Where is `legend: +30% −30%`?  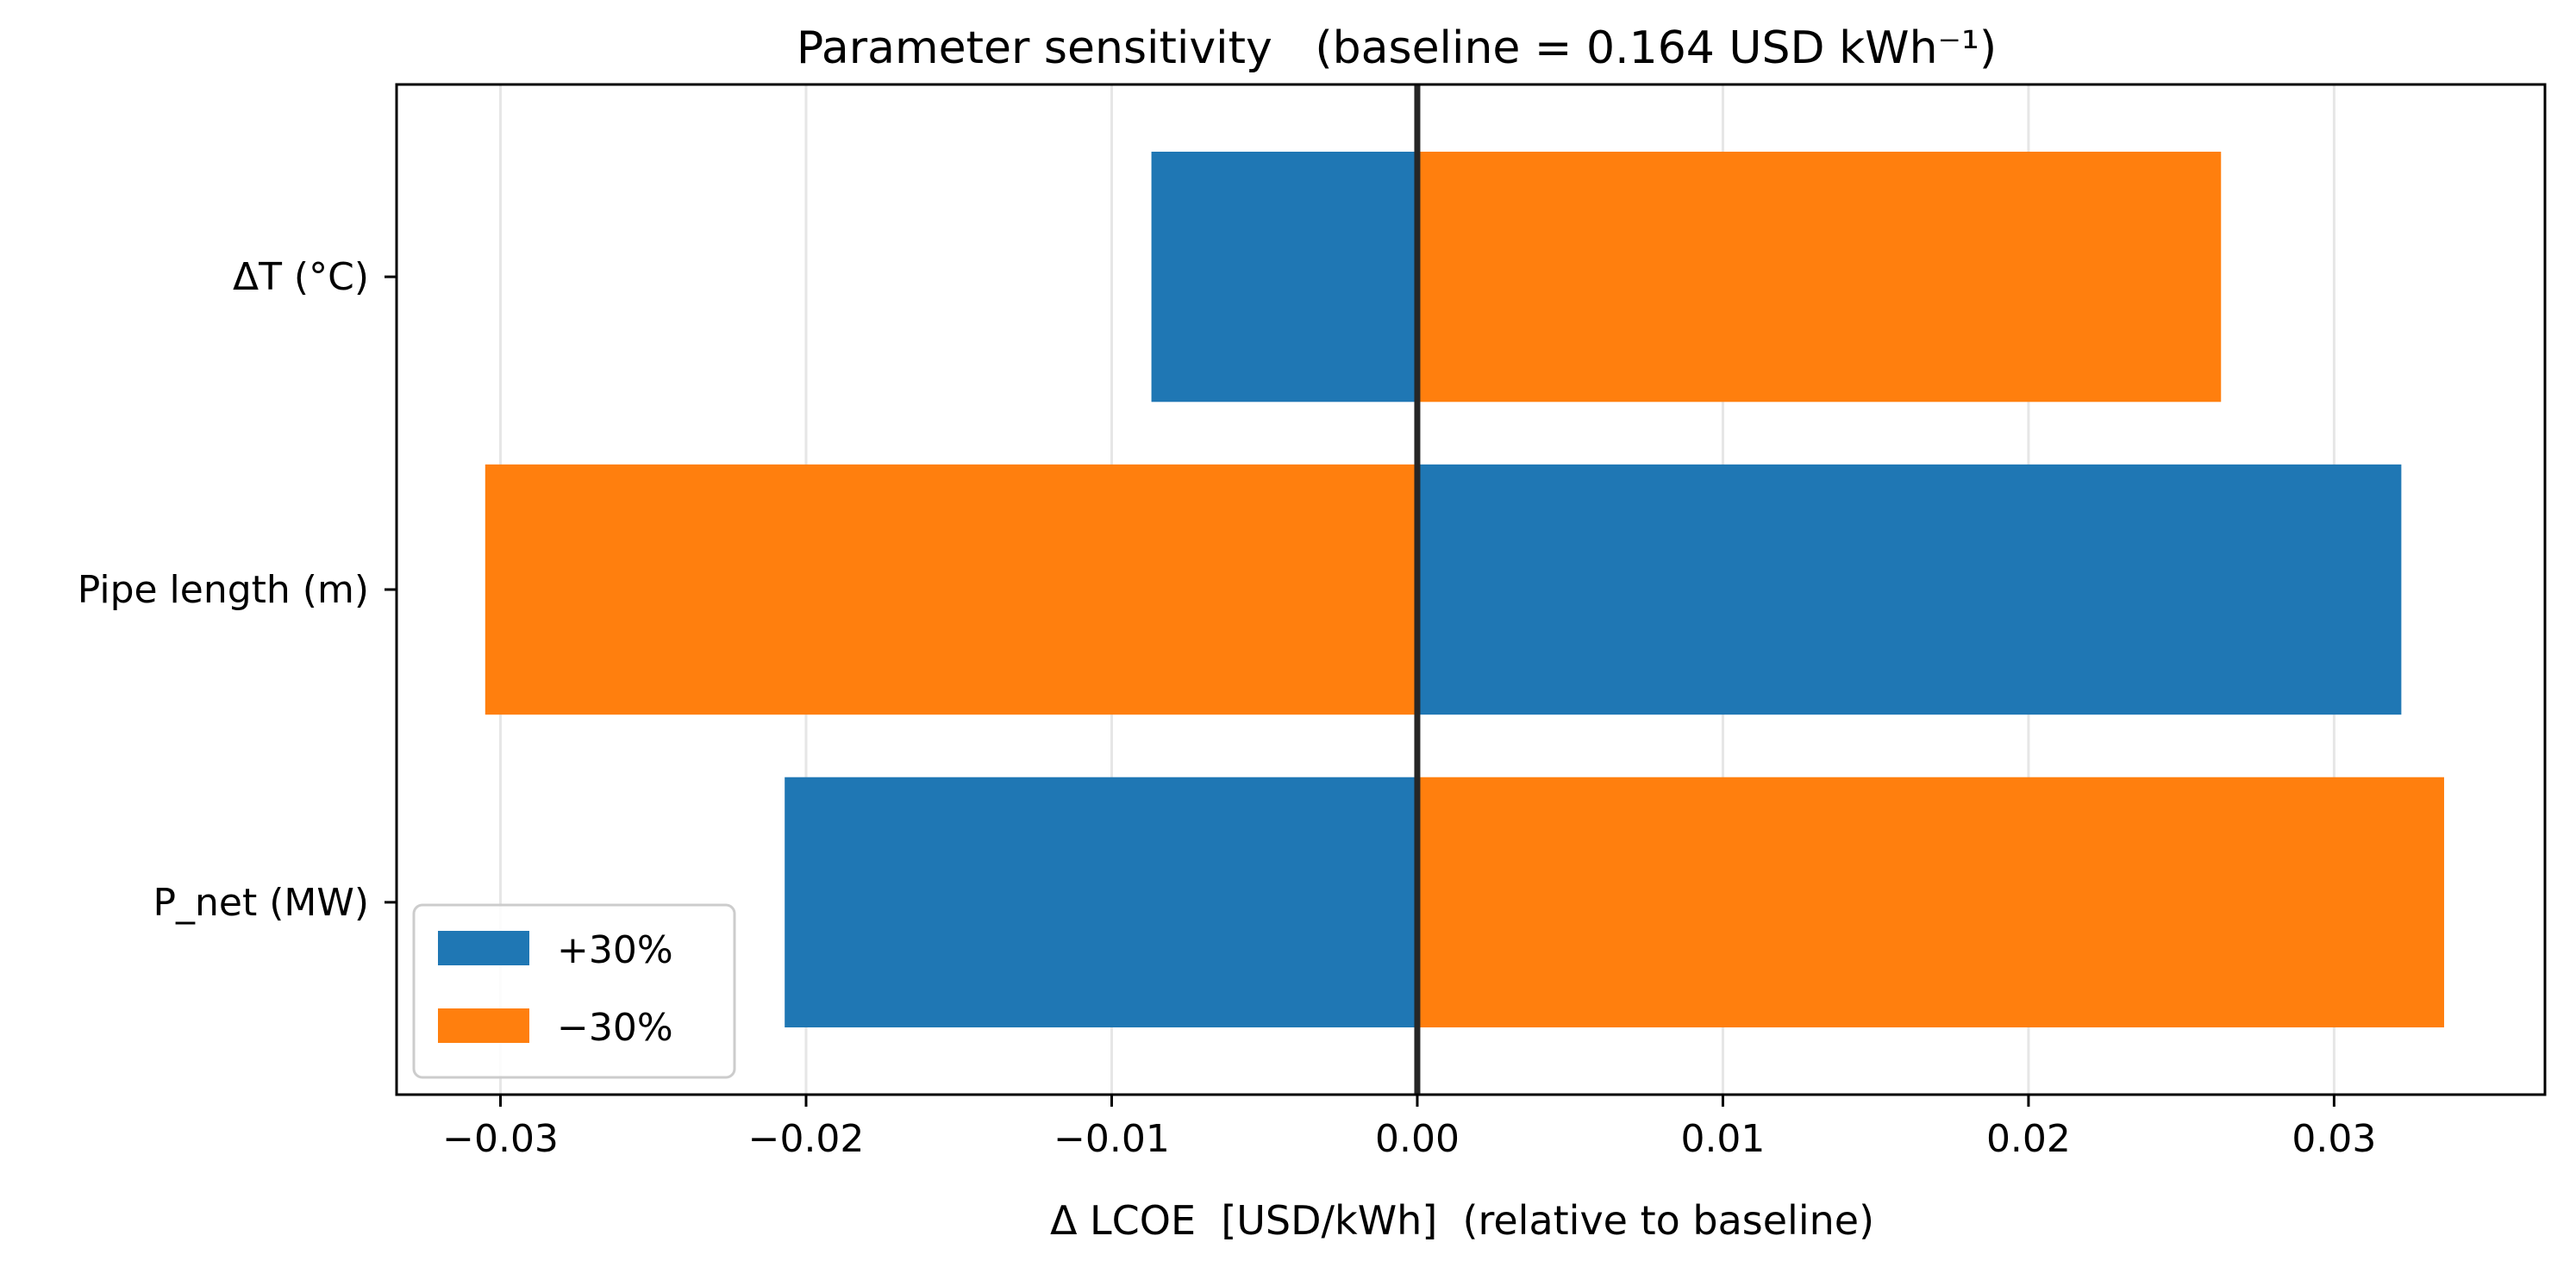
legend: +30% −30% is located at coordinates (574, 991).